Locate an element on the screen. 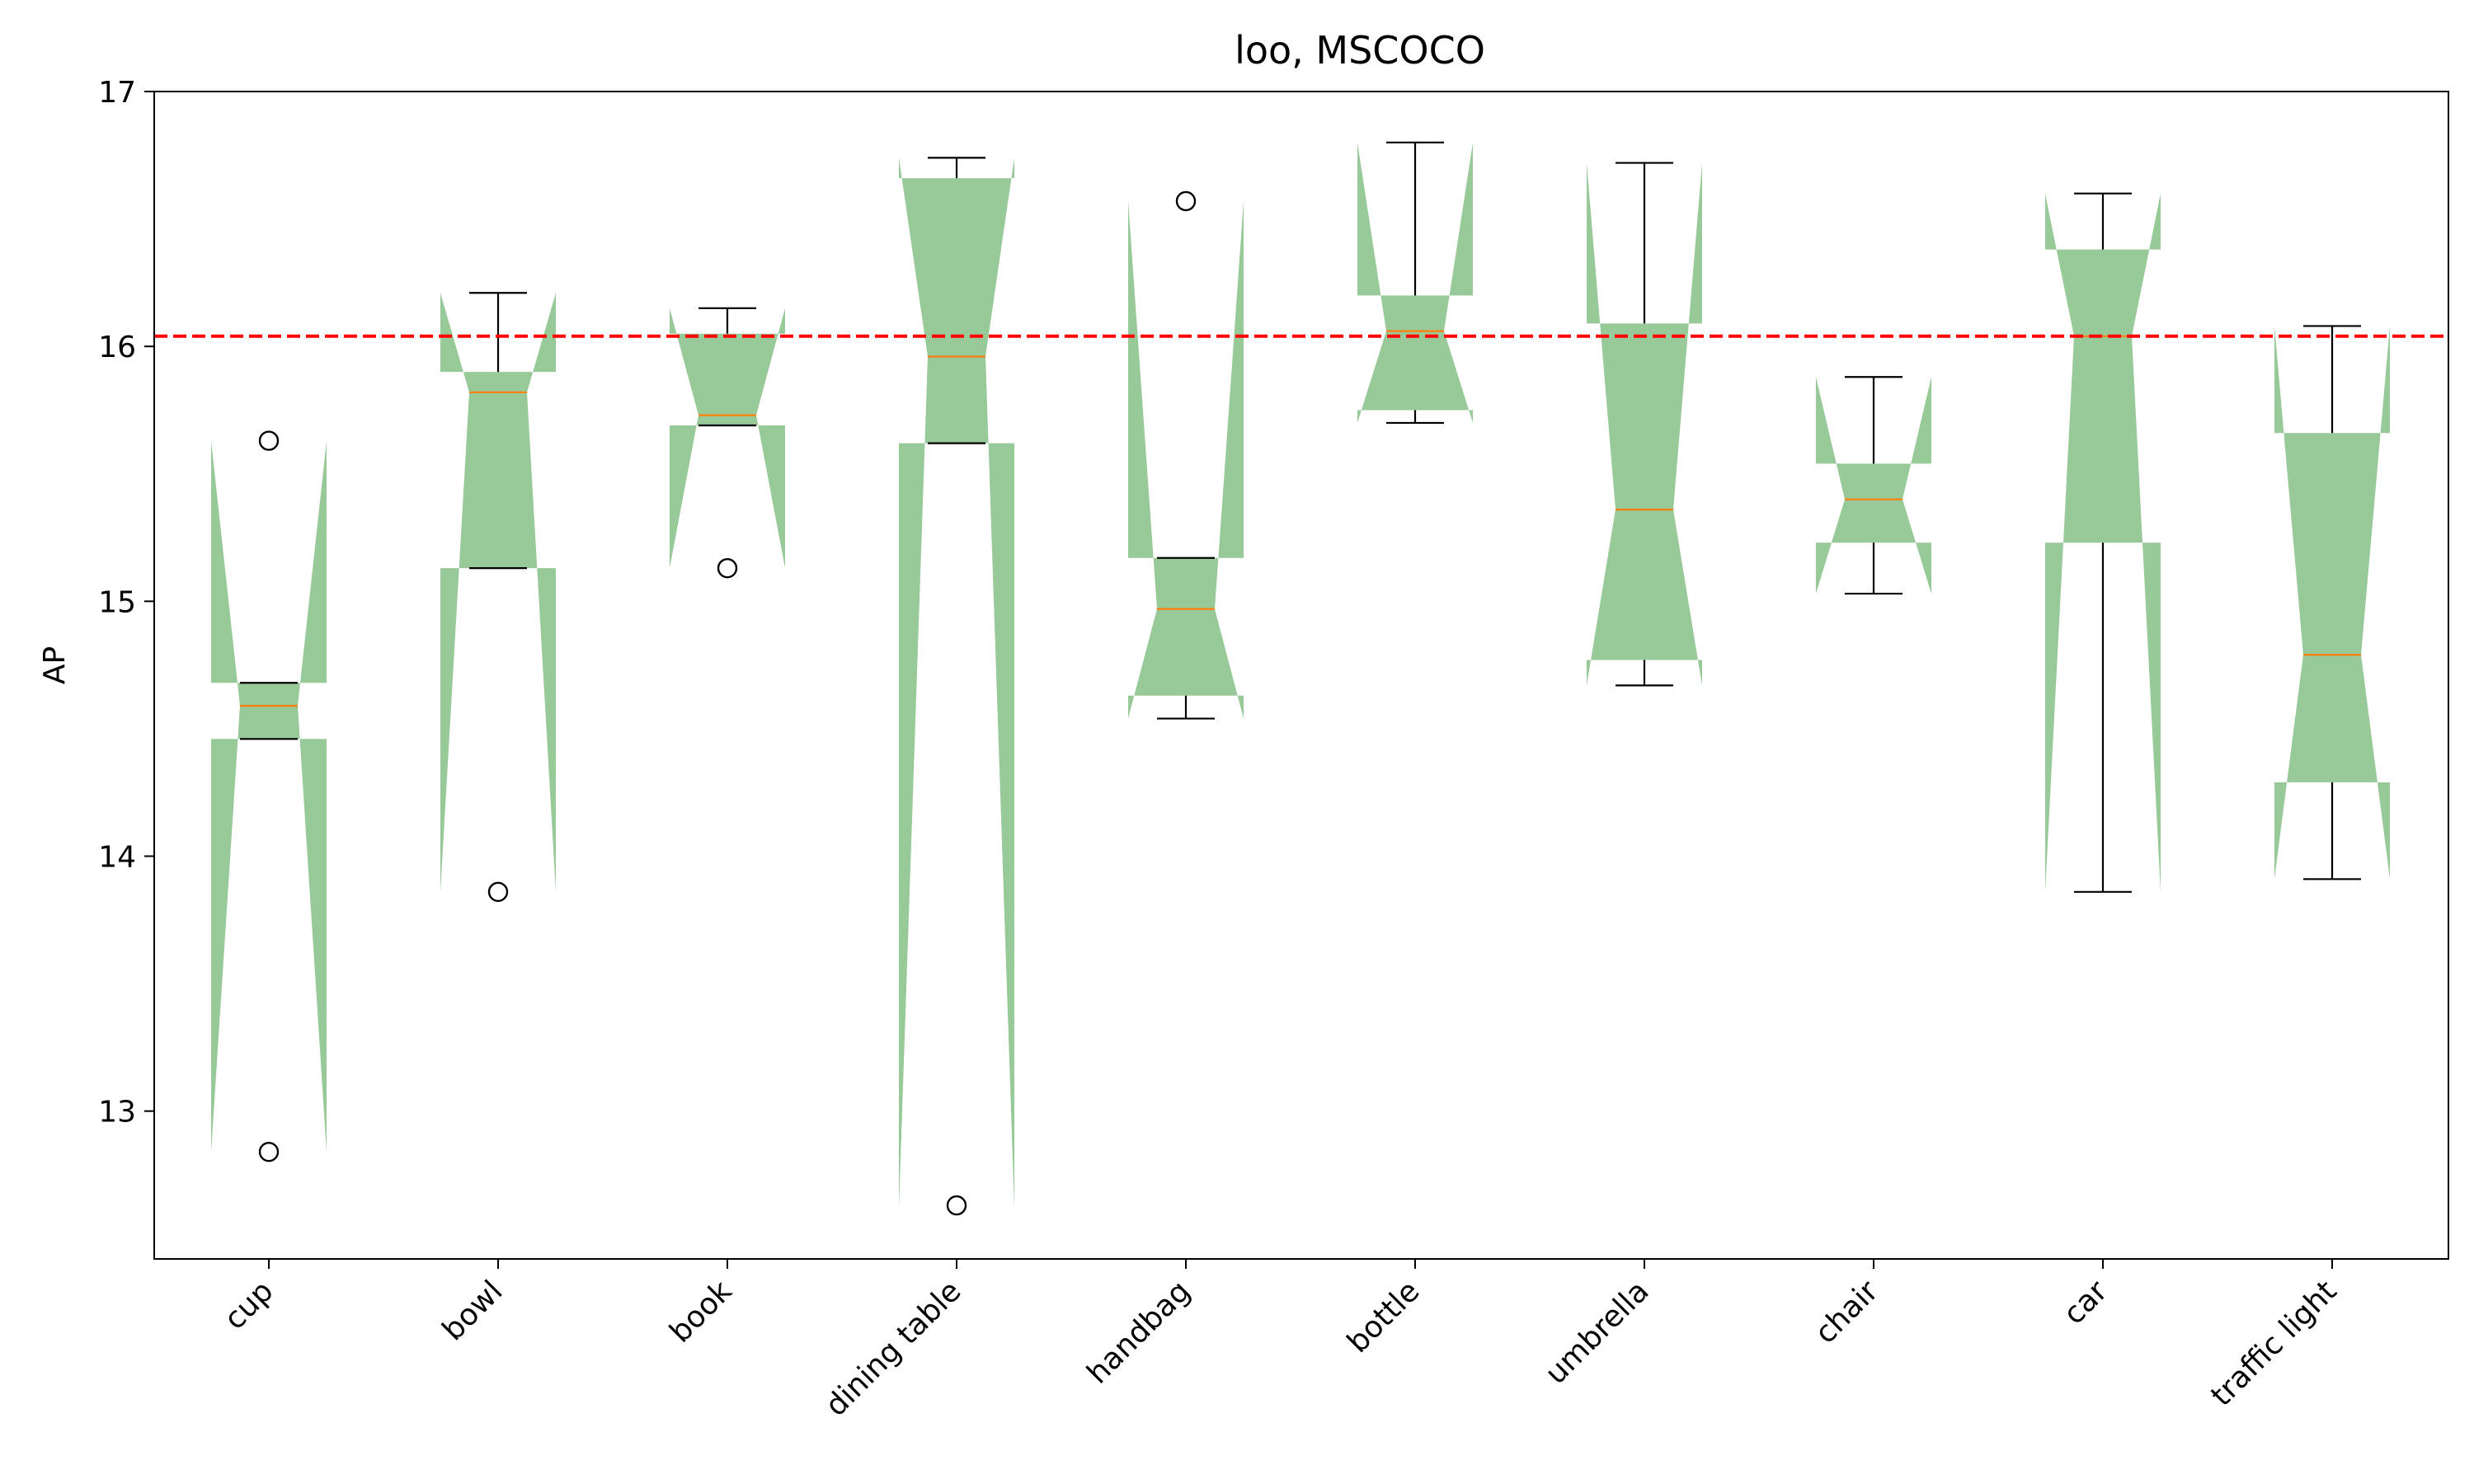  y-tick-label: 13 is located at coordinates (117, 1112).